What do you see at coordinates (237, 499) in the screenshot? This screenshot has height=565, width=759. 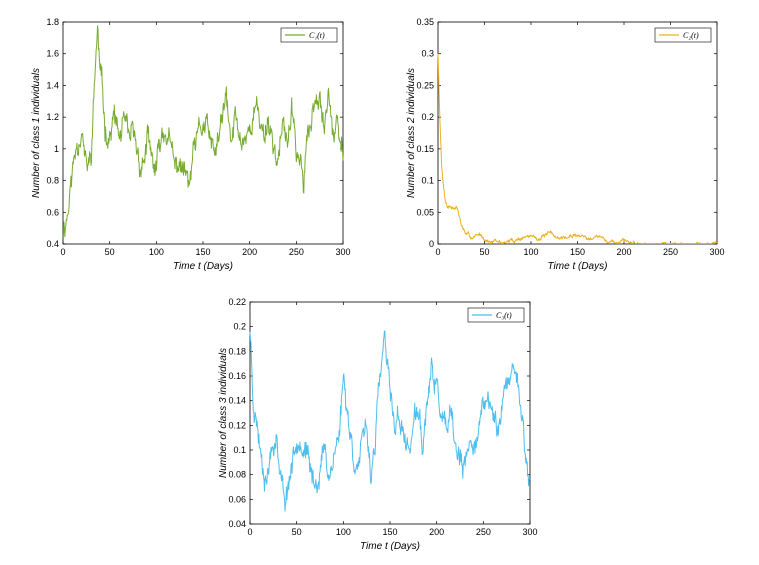 I see `y-tick-label: 0.06` at bounding box center [237, 499].